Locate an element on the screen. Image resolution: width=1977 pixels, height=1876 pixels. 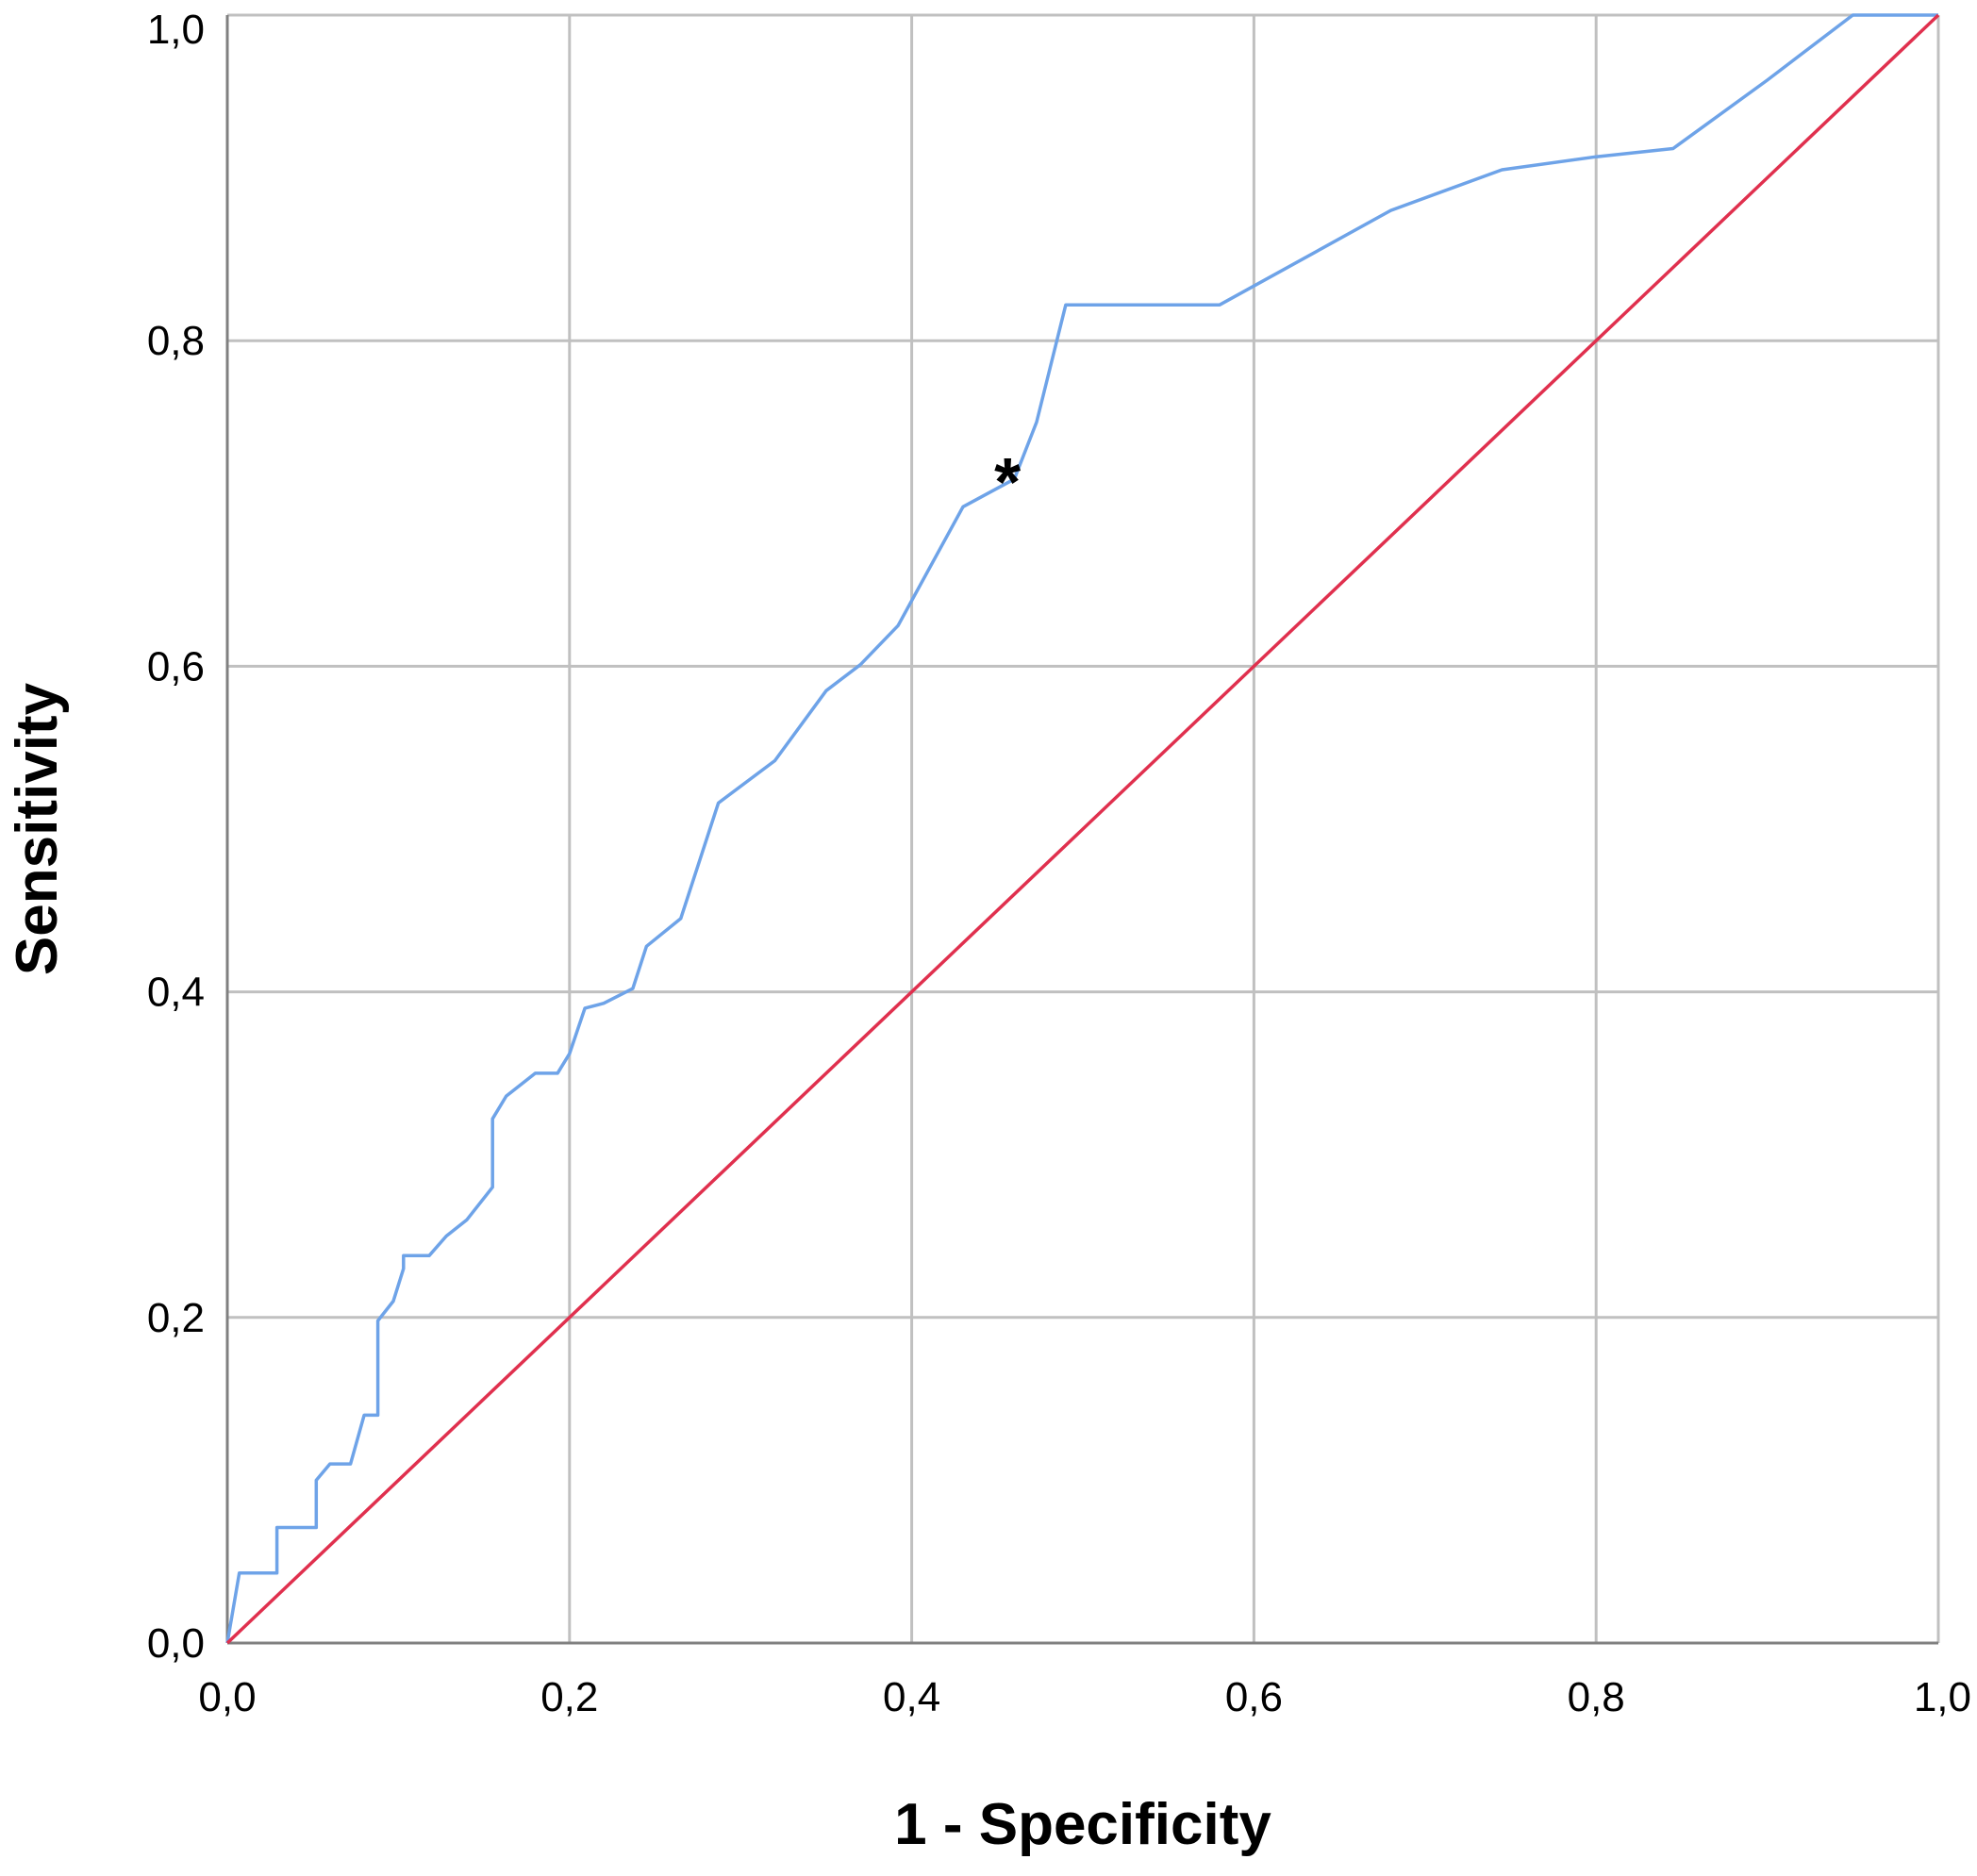
x-tick-label: 0,2 is located at coordinates (569, 1697).